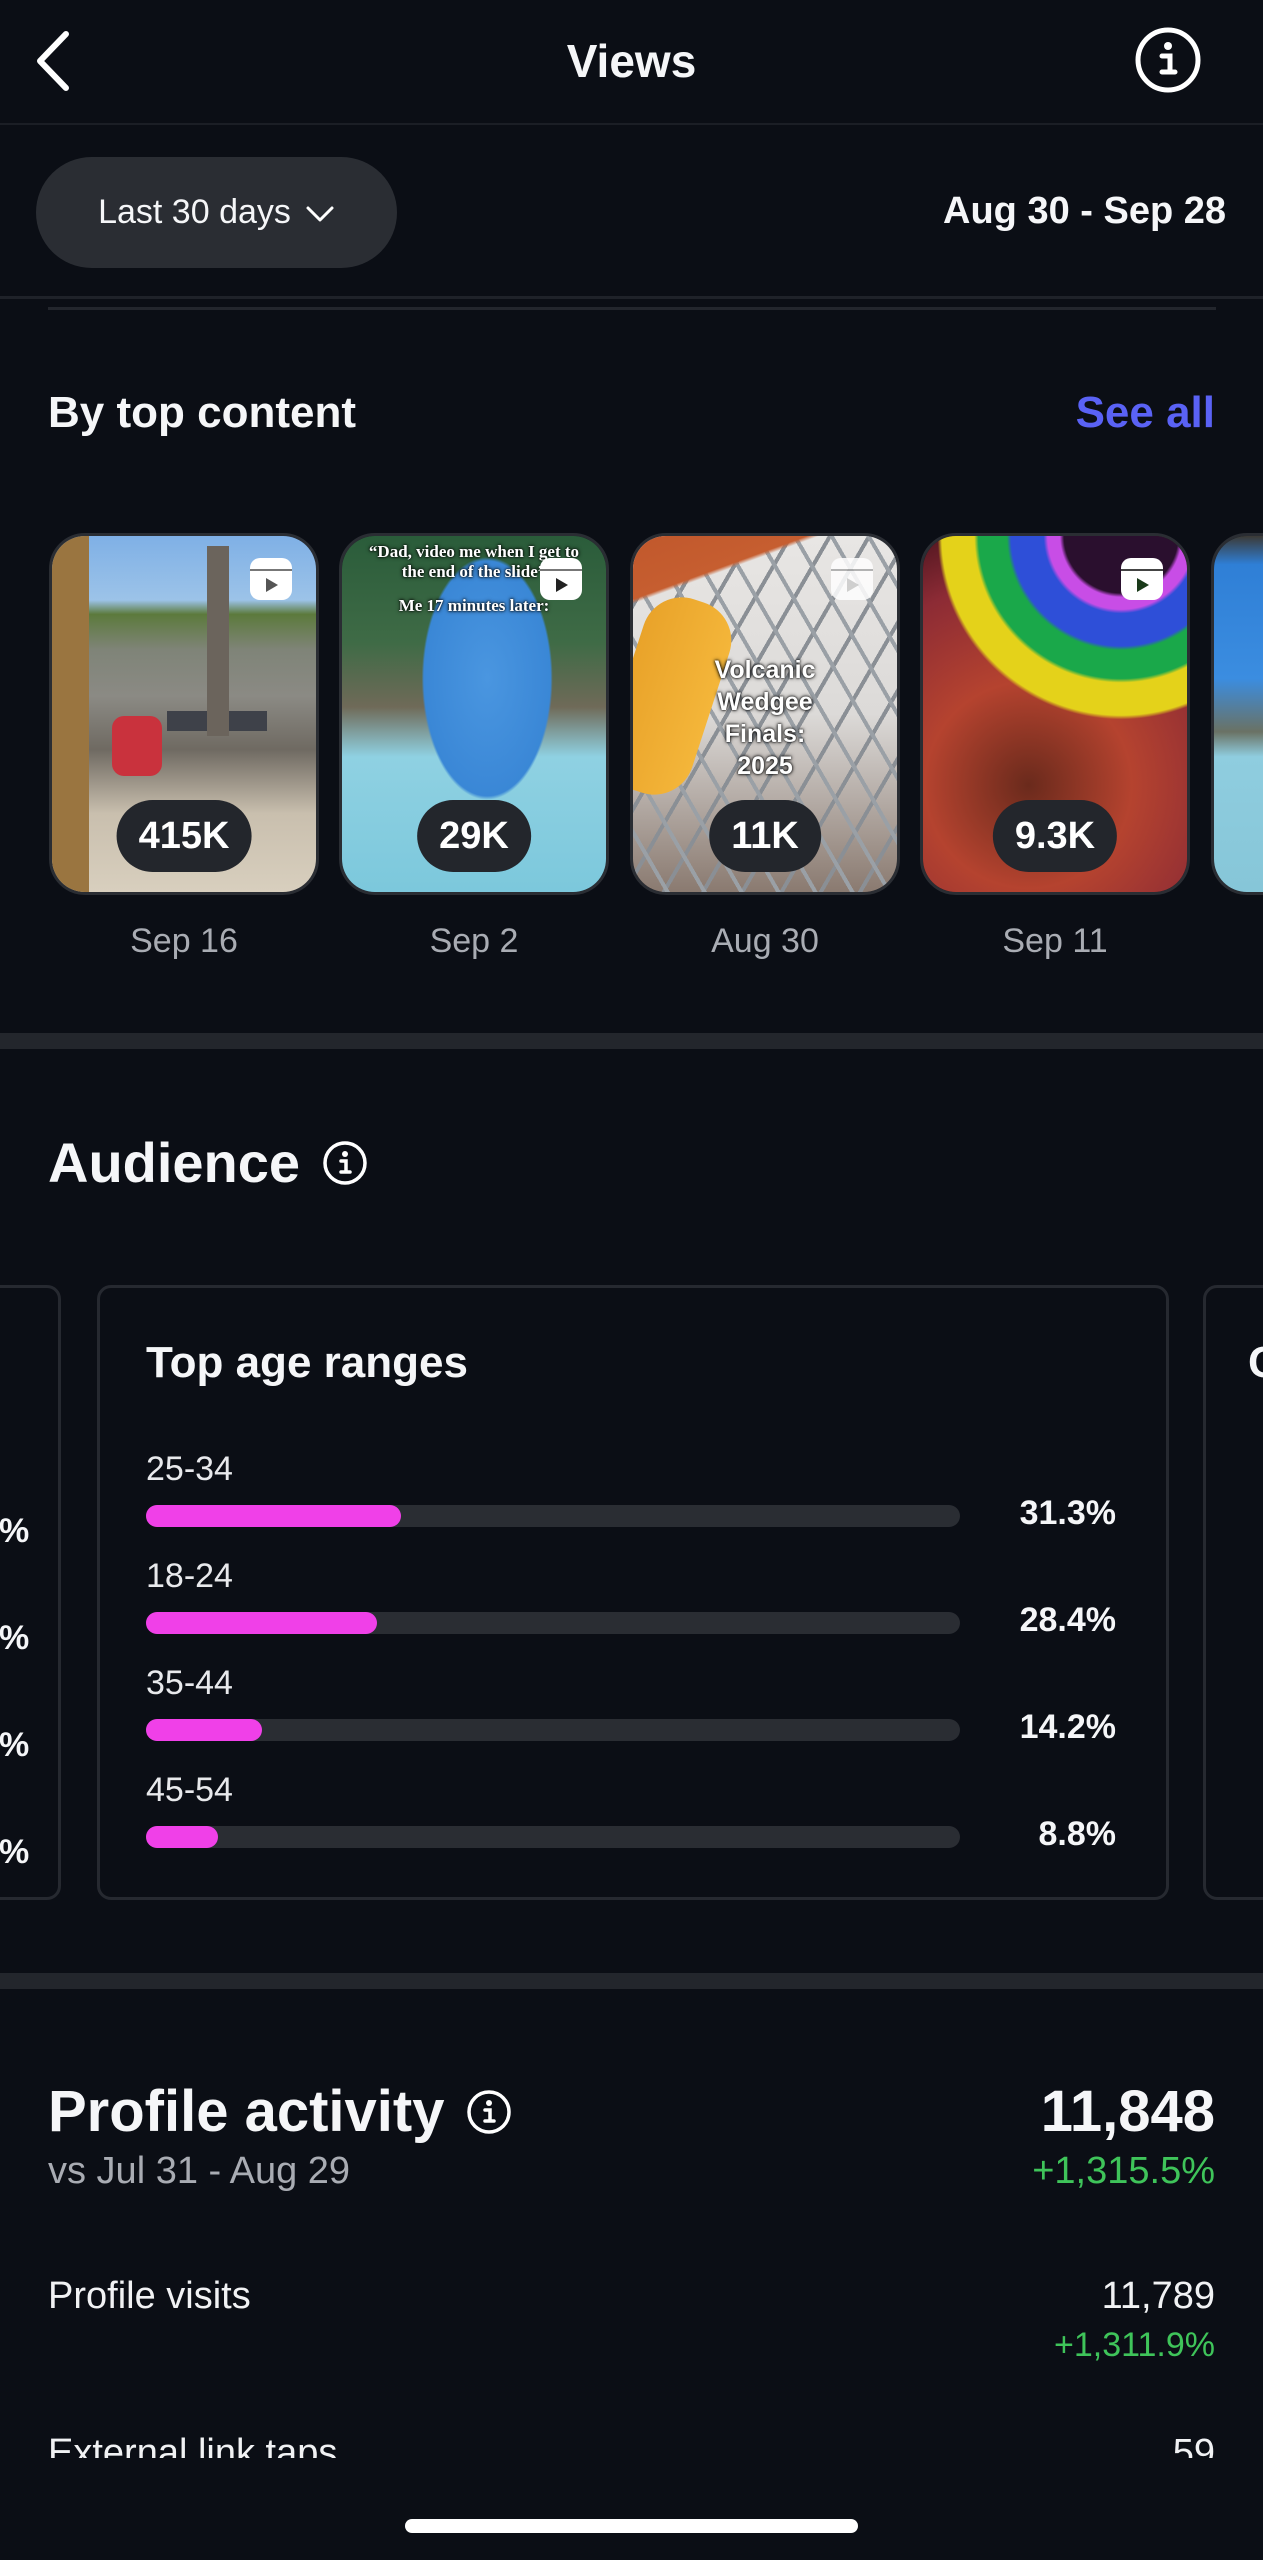 The width and height of the screenshot is (1263, 2560). What do you see at coordinates (474, 941) in the screenshot?
I see `content-date: Sep 2` at bounding box center [474, 941].